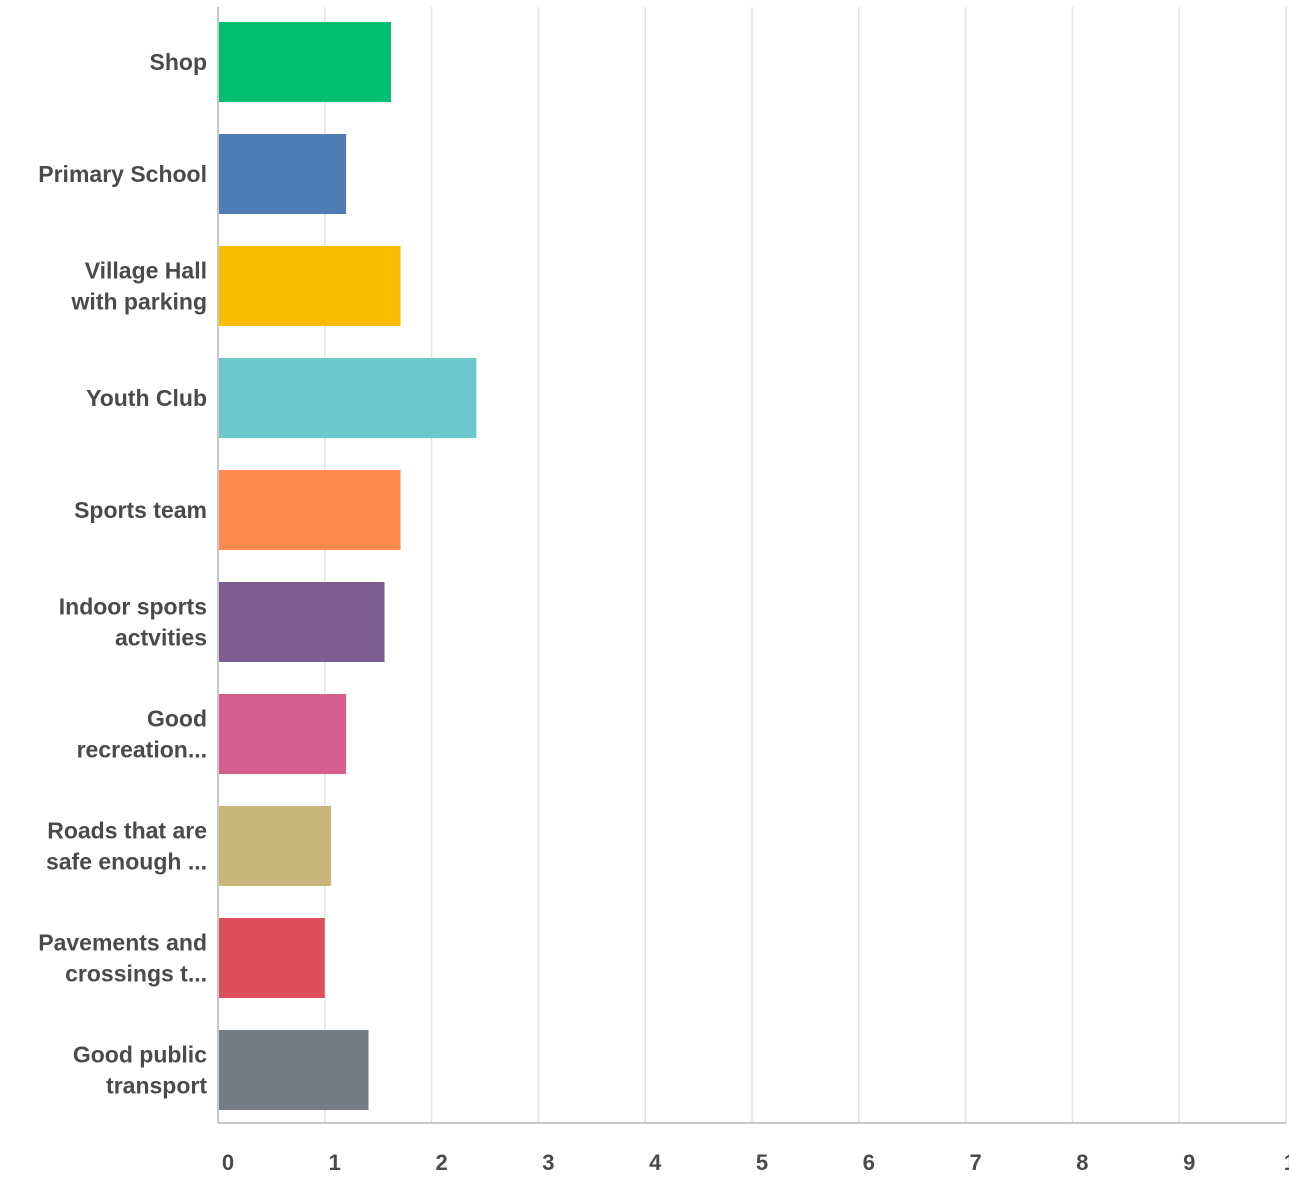  What do you see at coordinates (975, 1162) in the screenshot?
I see `x-tick-label: 7` at bounding box center [975, 1162].